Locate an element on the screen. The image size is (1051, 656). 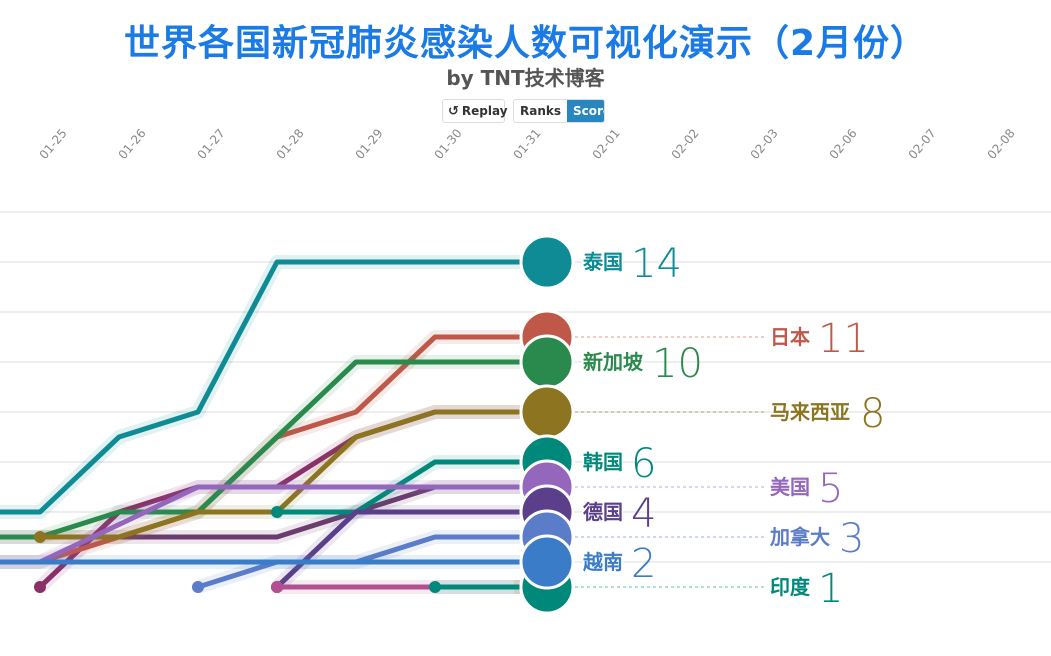
undo-arrow-icon: ↺ is located at coordinates (453, 111).